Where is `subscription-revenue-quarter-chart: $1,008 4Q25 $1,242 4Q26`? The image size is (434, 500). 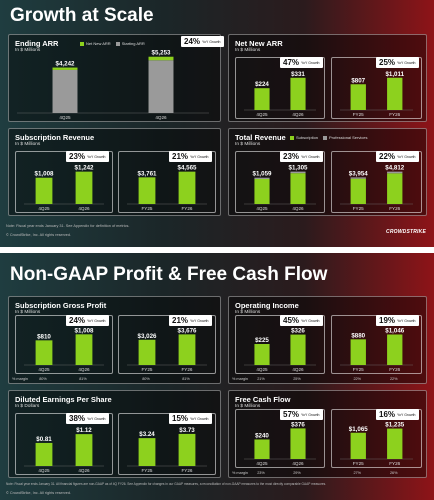 subscription-revenue-quarter-chart: $1,008 4Q25 $1,242 4Q26 is located at coordinates (64, 188).